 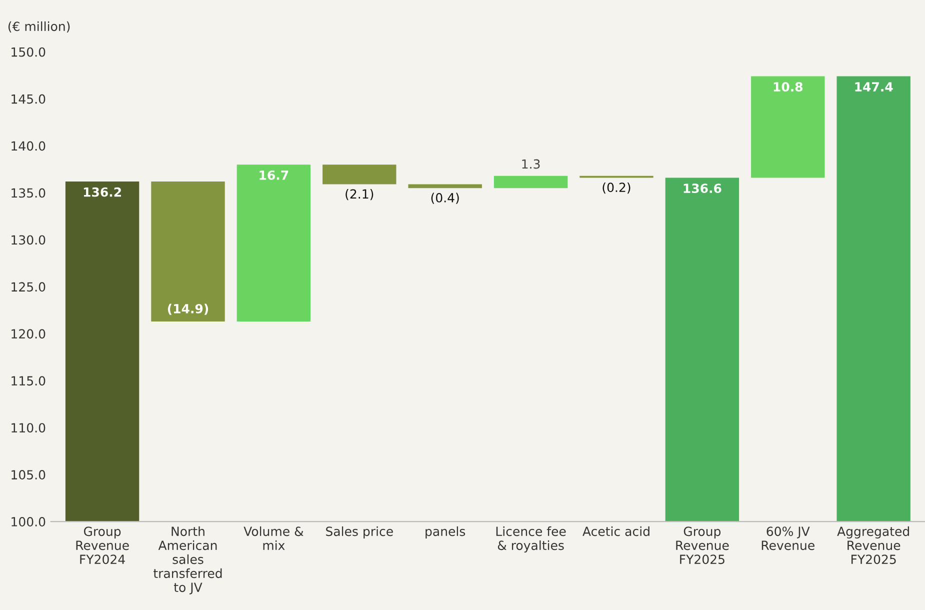 I want to click on data-label: 1.3, so click(x=531, y=164).